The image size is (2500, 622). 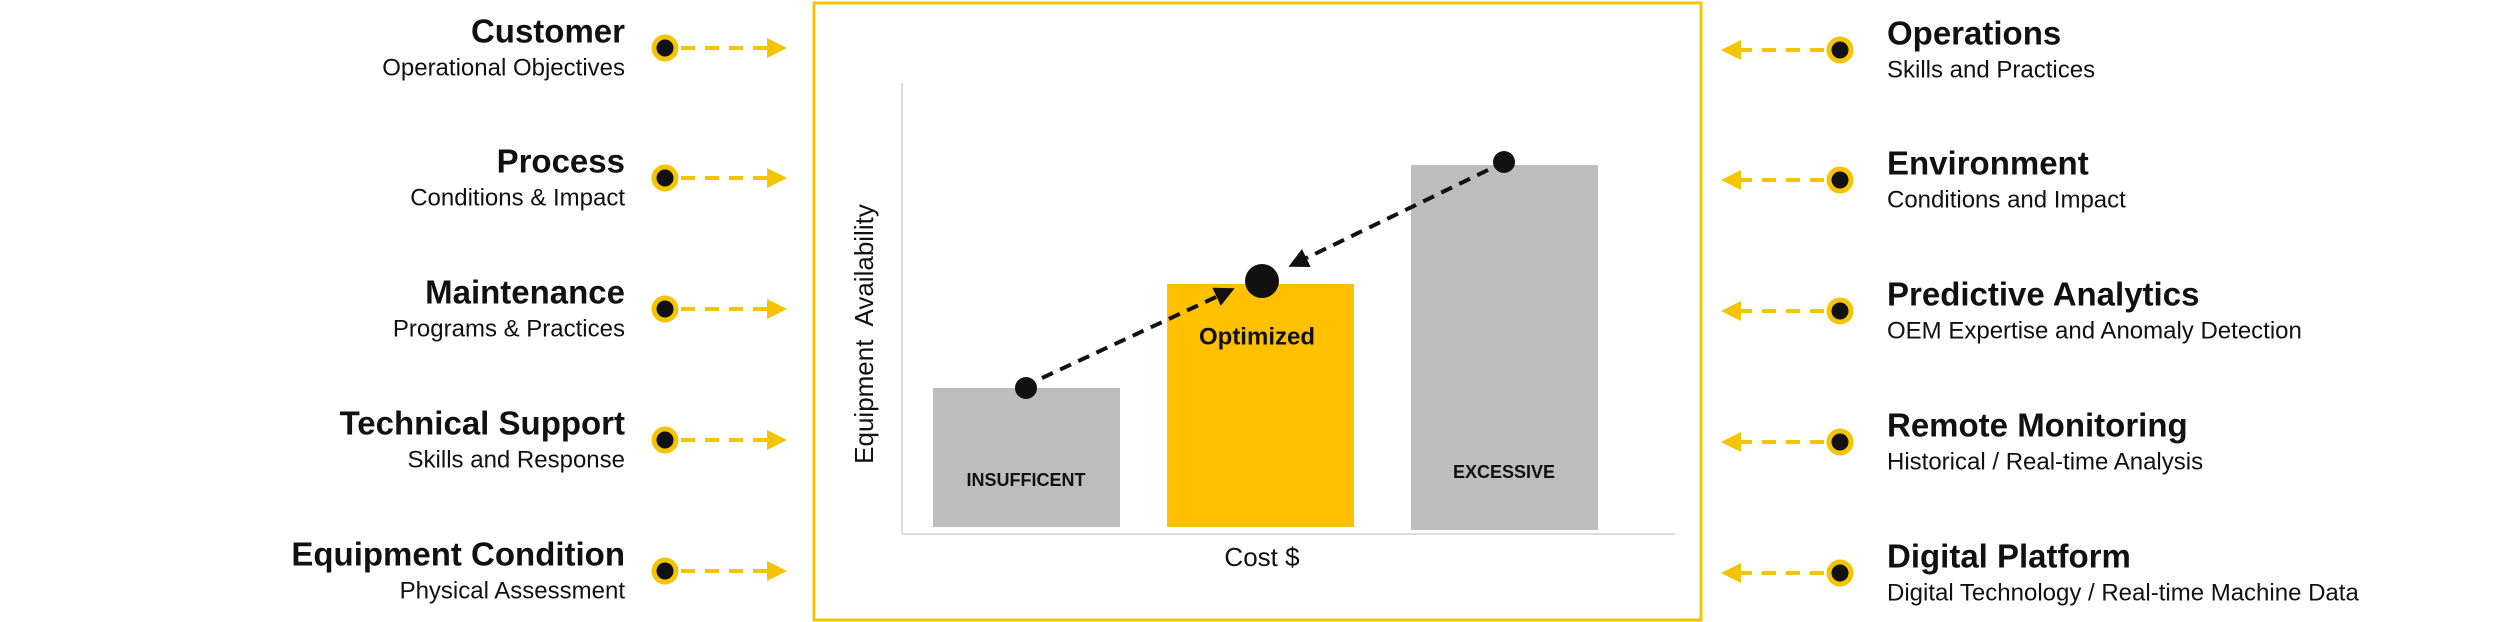 I want to click on item-title: Digital Platform, so click(x=2009, y=556).